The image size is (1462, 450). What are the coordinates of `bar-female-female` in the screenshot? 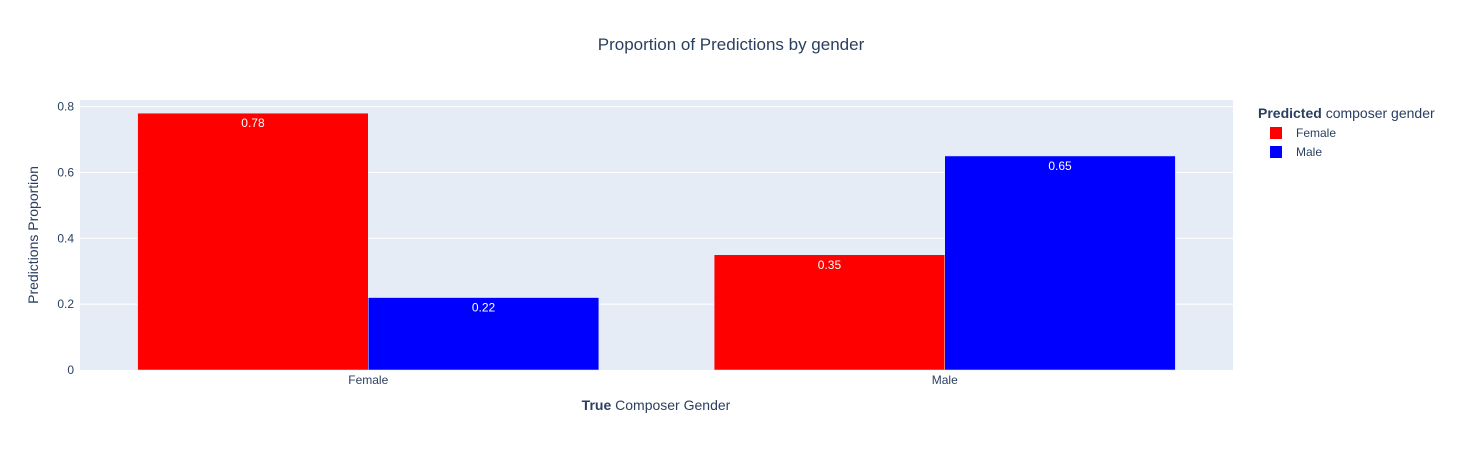 It's located at (253, 241).